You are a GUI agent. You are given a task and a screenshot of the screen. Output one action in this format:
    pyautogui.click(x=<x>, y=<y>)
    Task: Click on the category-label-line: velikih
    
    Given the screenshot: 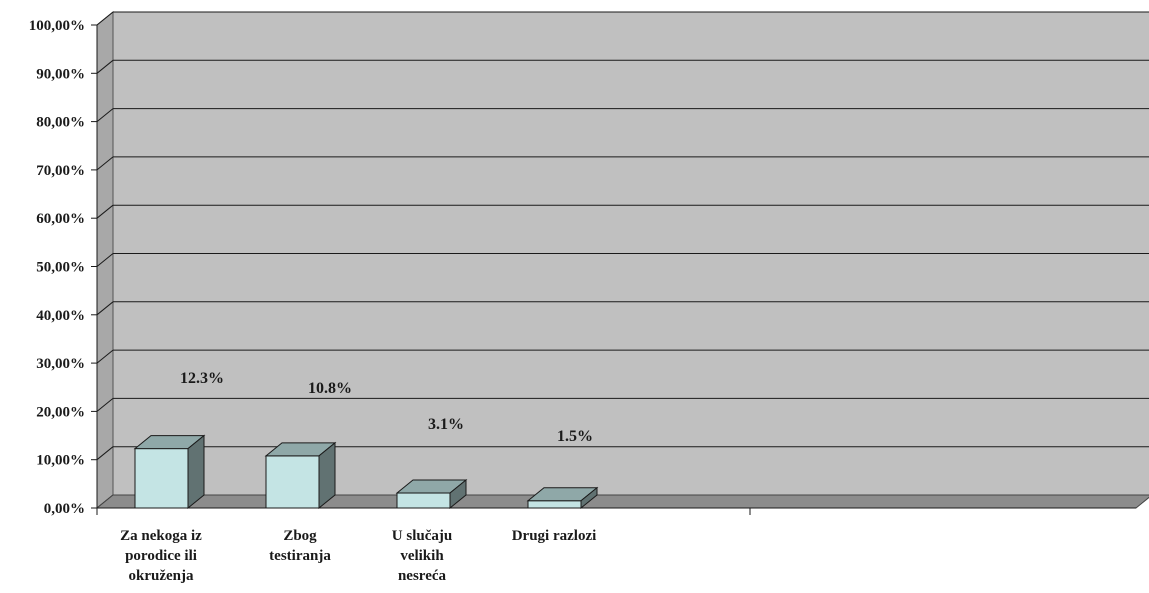 What is the action you would take?
    pyautogui.click(x=422, y=556)
    